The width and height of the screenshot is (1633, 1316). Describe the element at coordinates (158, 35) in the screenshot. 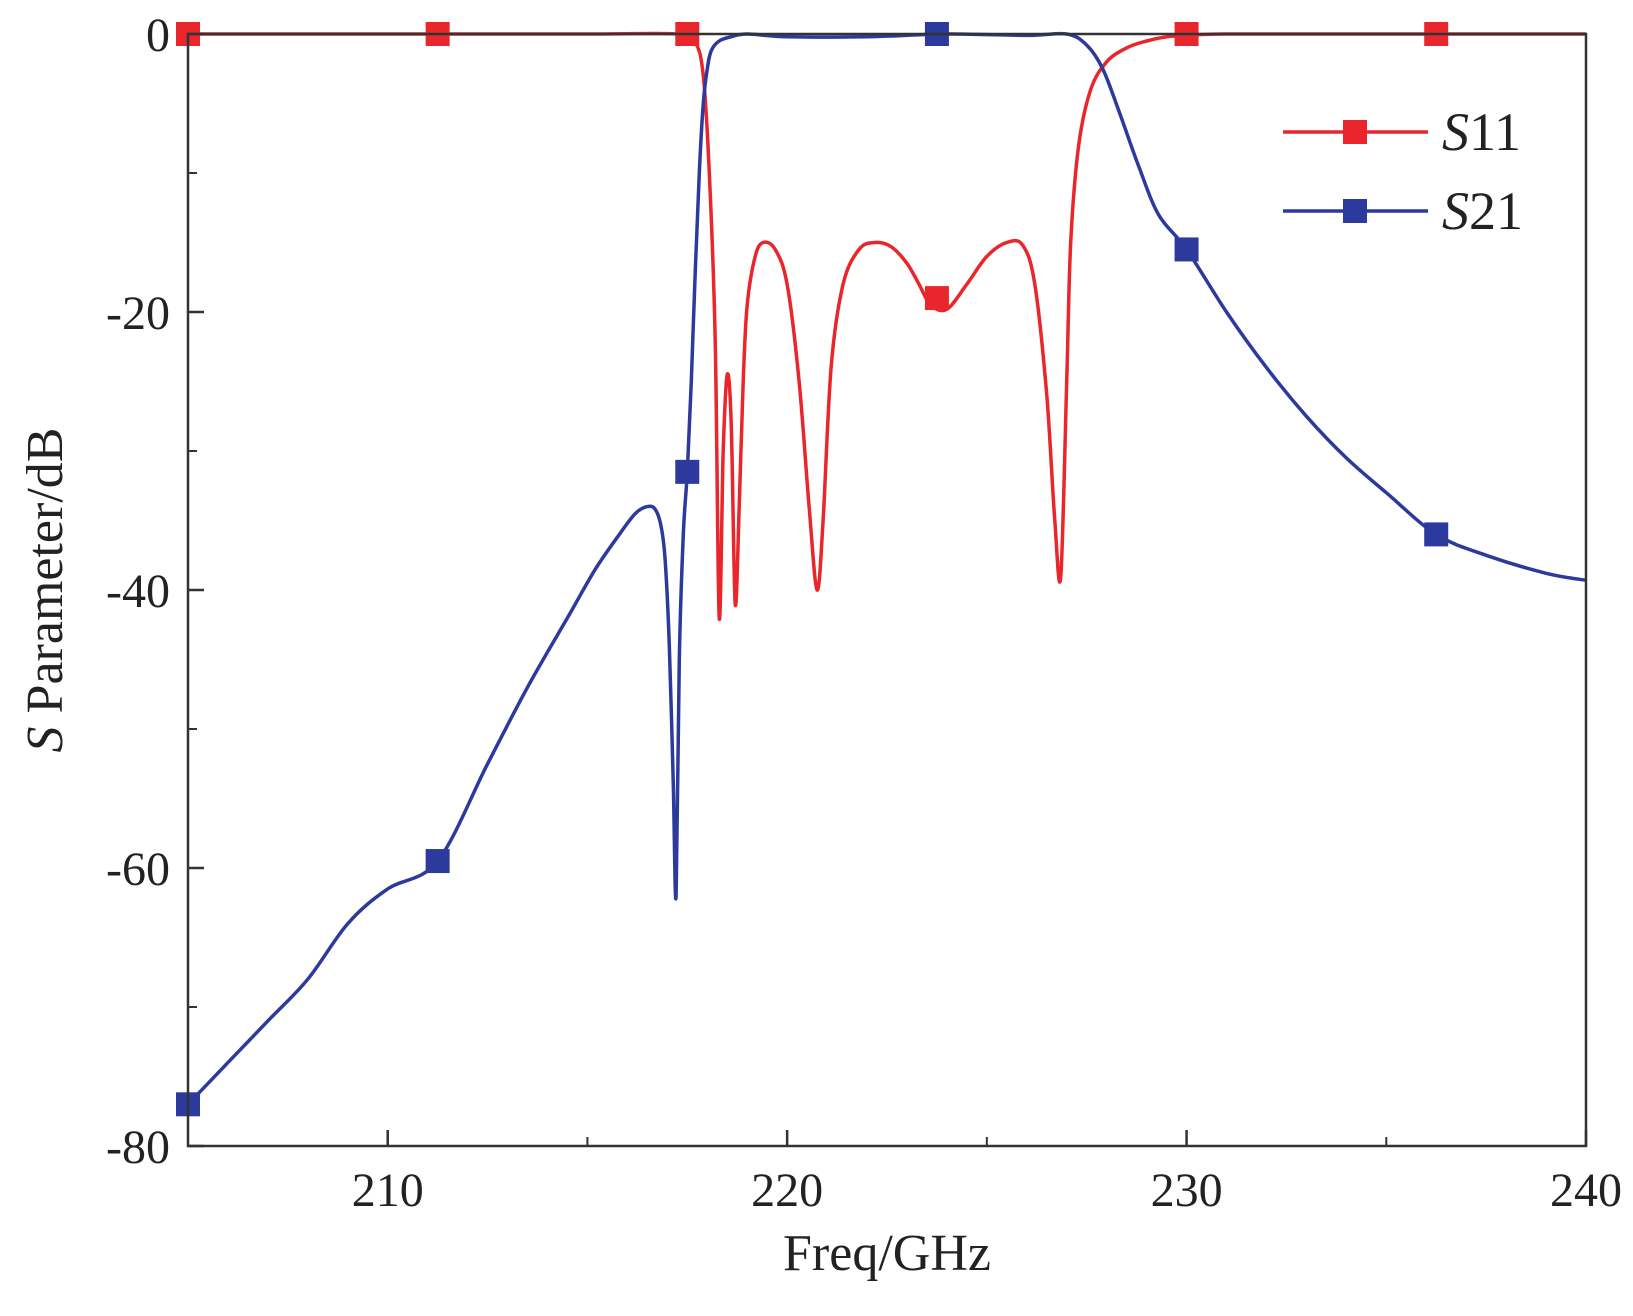

I see `y-tick-label-0: 0` at that location.